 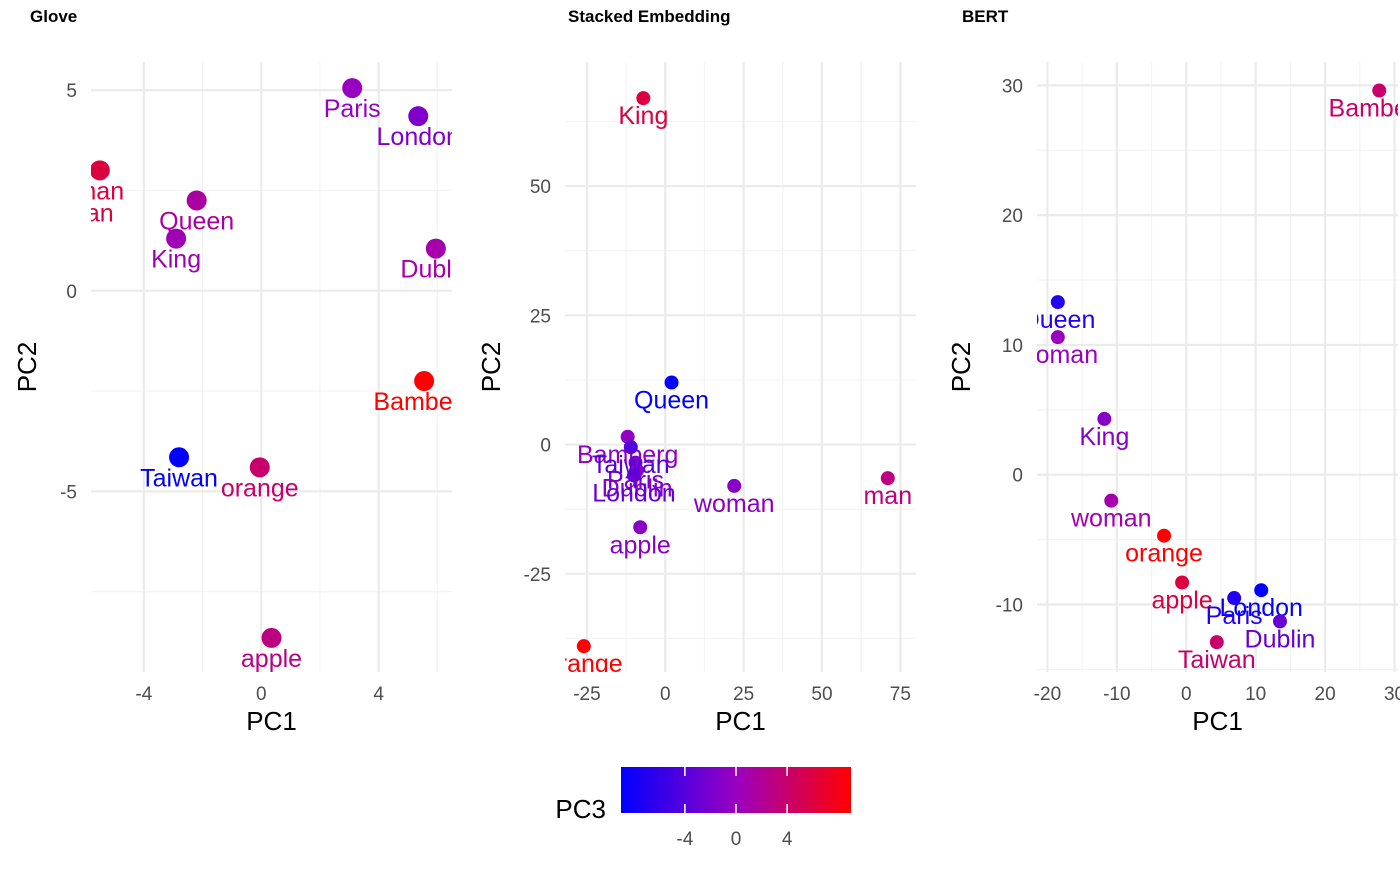 I want to click on x-tick-label: 75, so click(x=900, y=694).